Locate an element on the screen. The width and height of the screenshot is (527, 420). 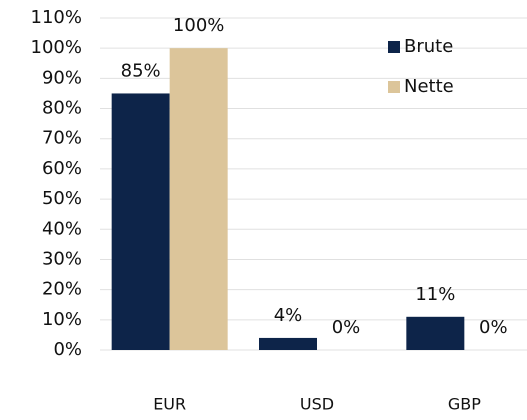
y-tick-label: 90% is located at coordinates (62, 77).